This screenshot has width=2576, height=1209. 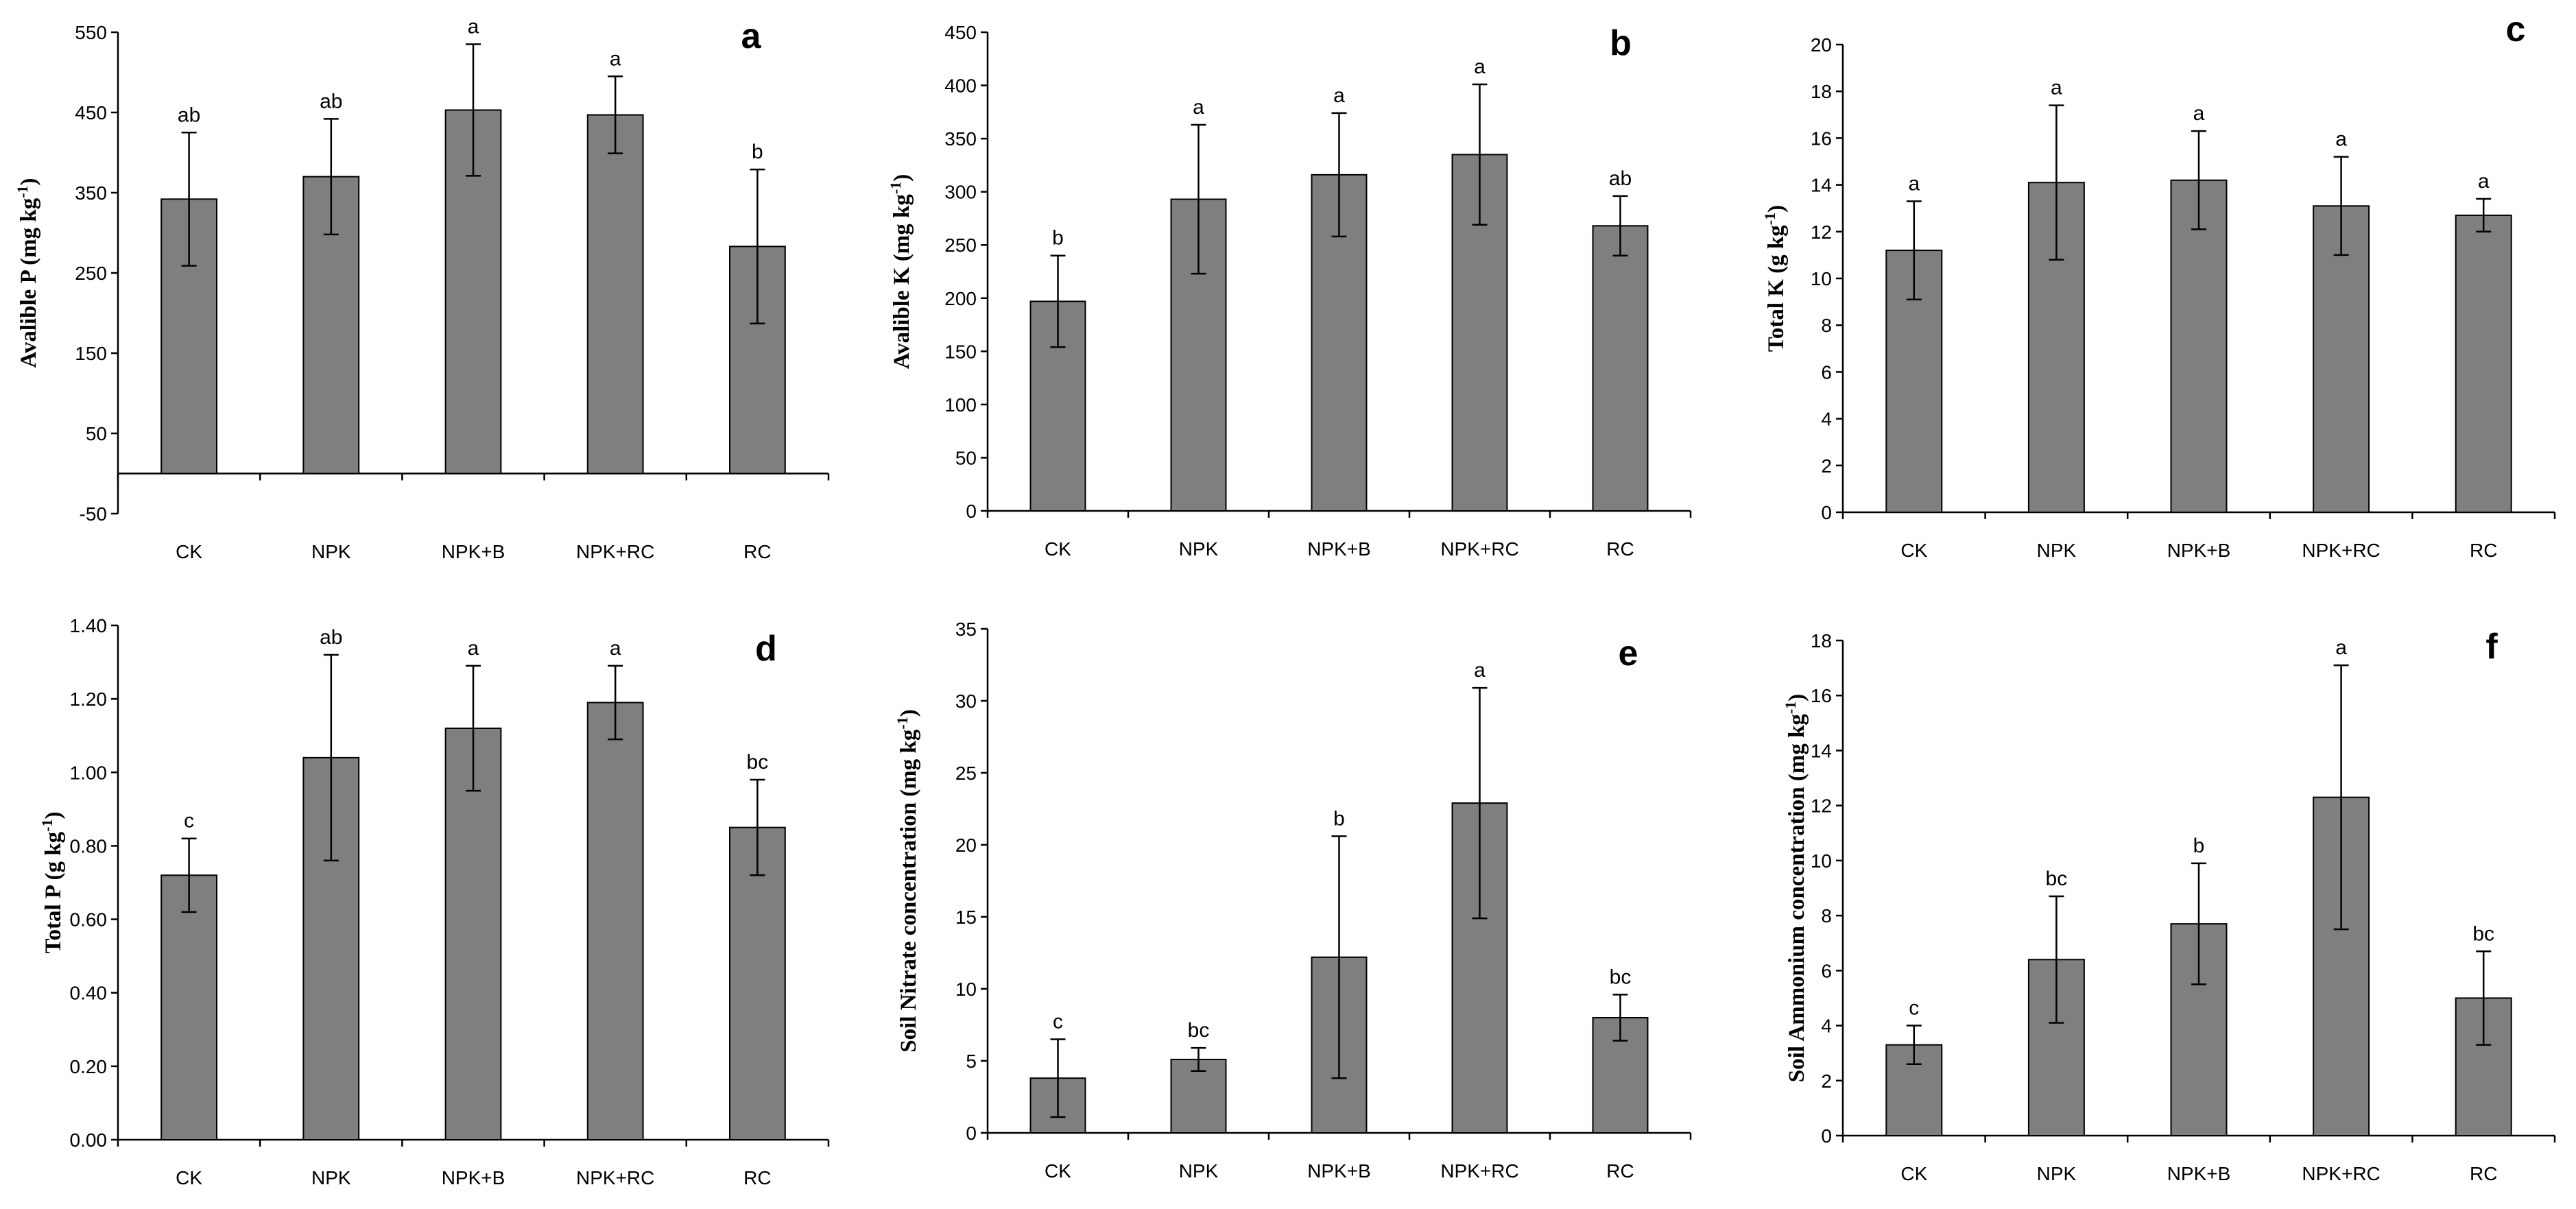 I want to click on bar-rc, so click(x=2483, y=363).